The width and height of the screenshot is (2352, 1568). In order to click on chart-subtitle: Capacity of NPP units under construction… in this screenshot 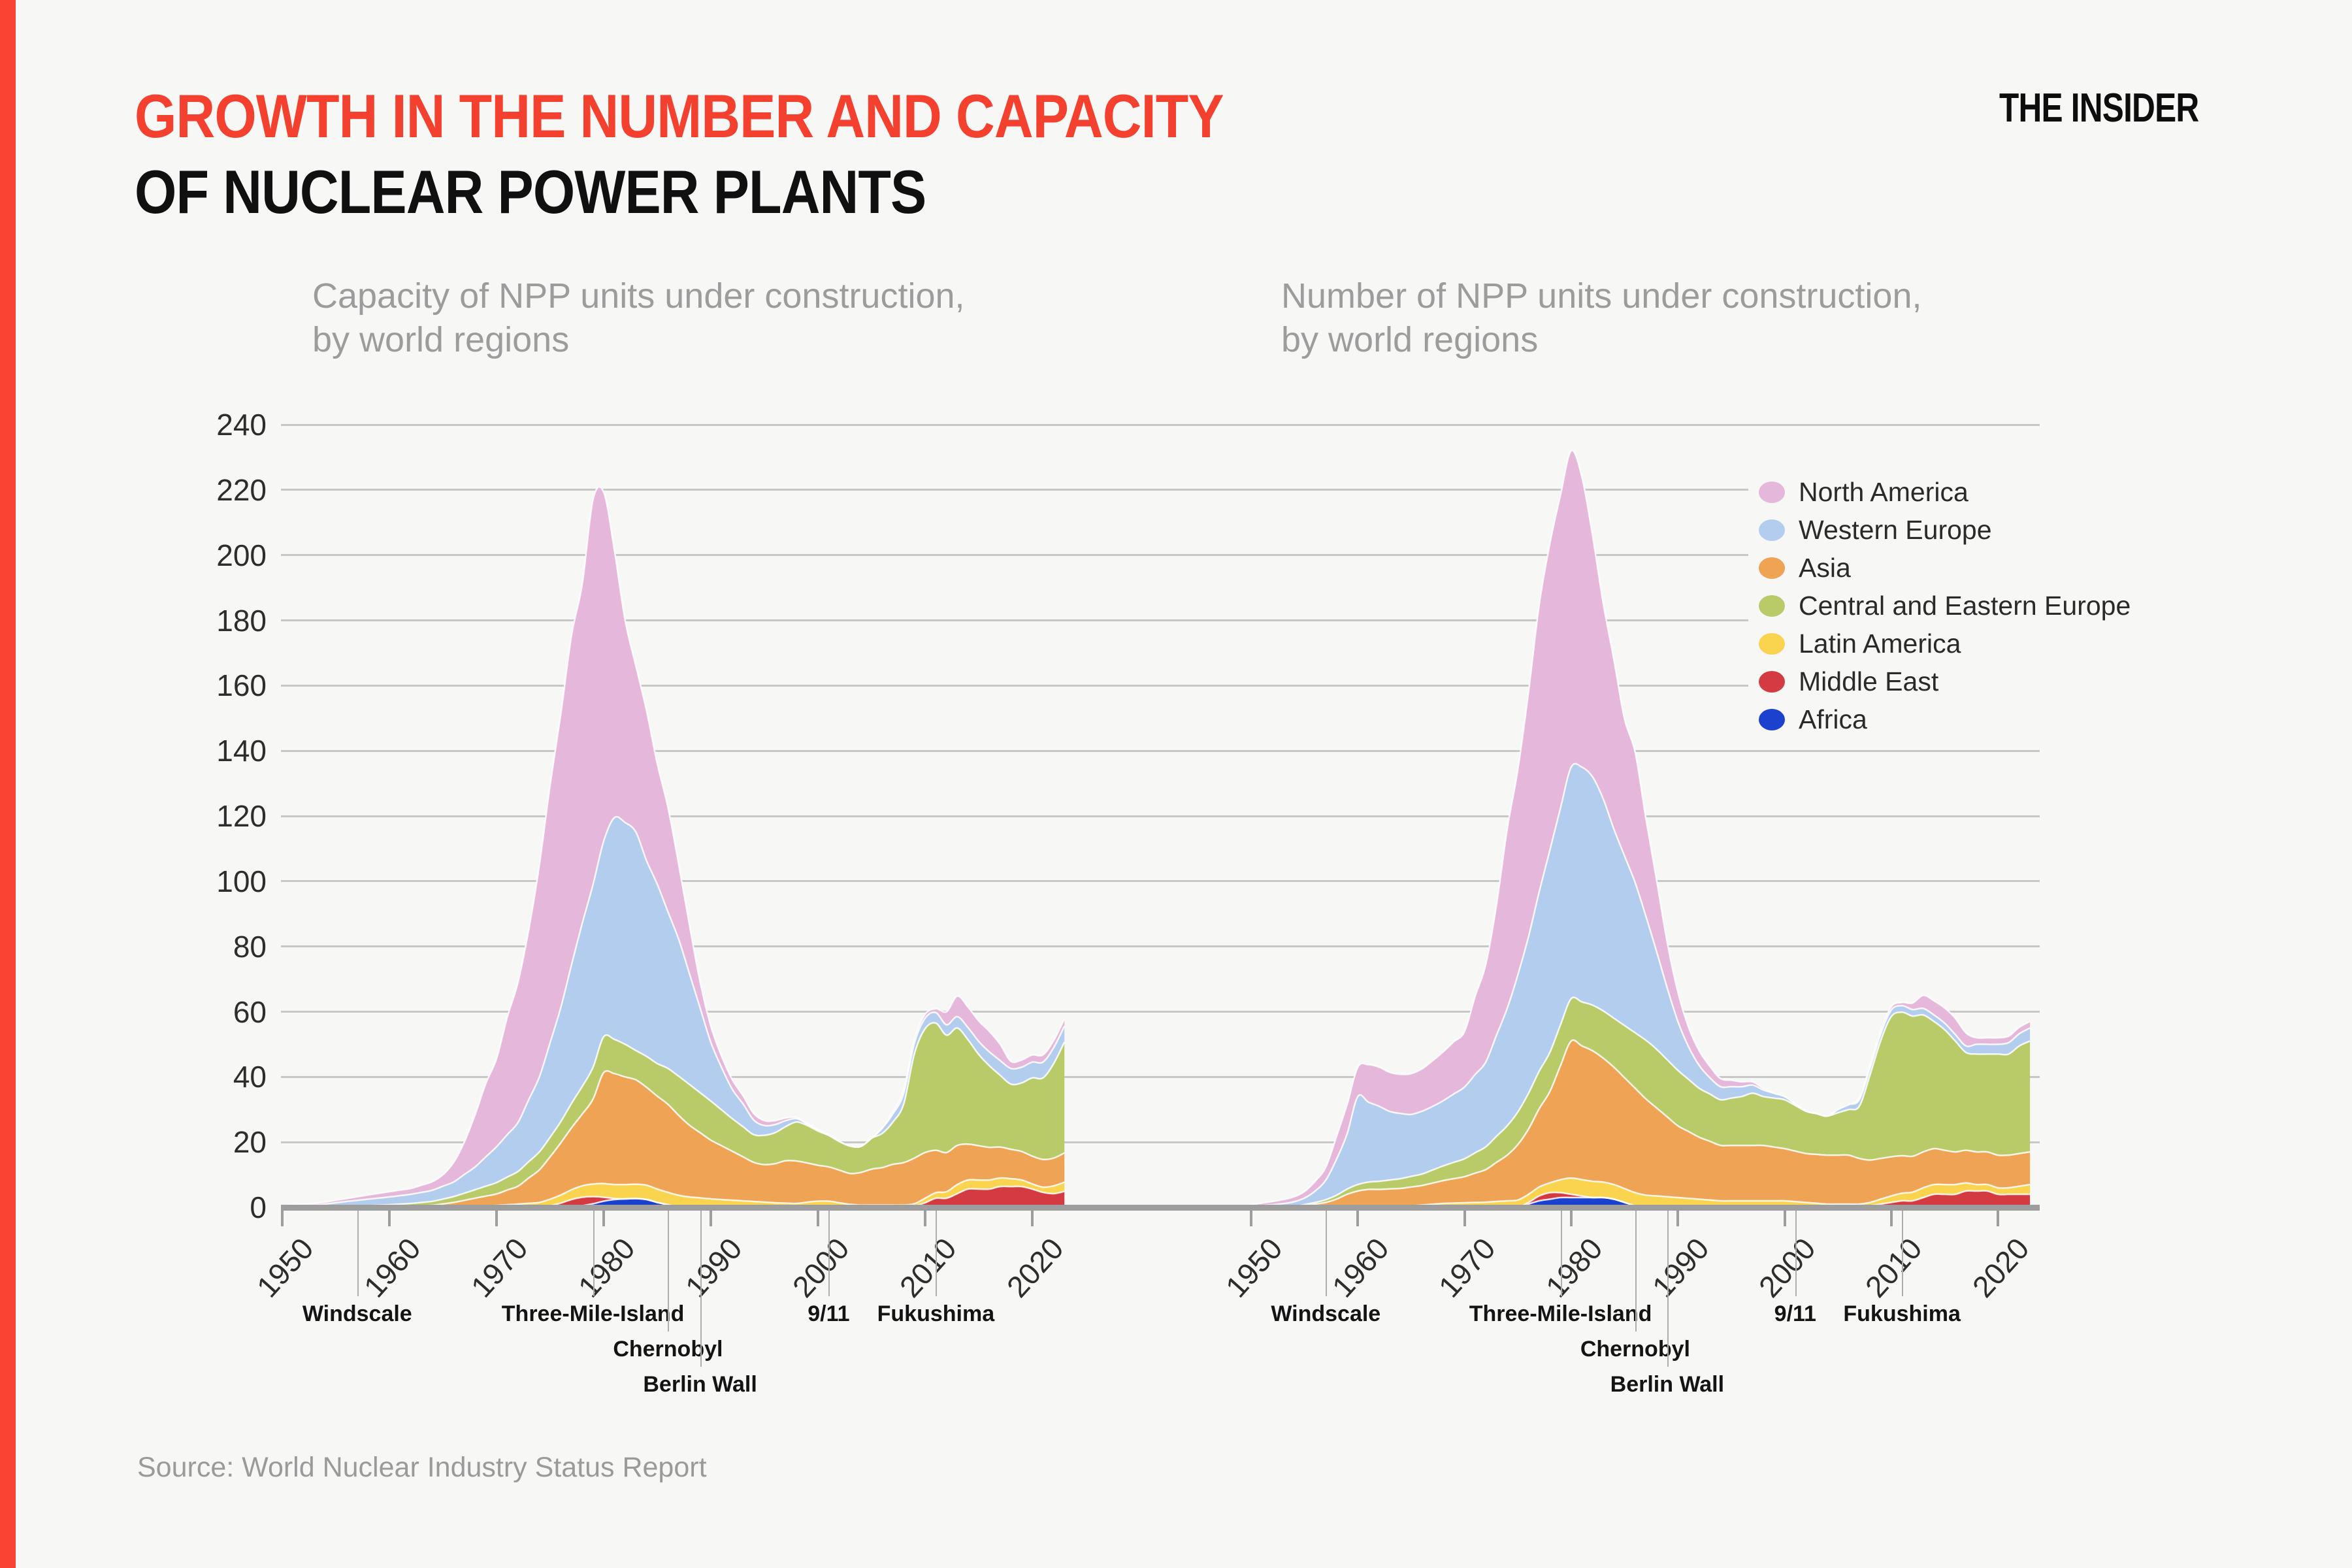, I will do `click(638, 317)`.